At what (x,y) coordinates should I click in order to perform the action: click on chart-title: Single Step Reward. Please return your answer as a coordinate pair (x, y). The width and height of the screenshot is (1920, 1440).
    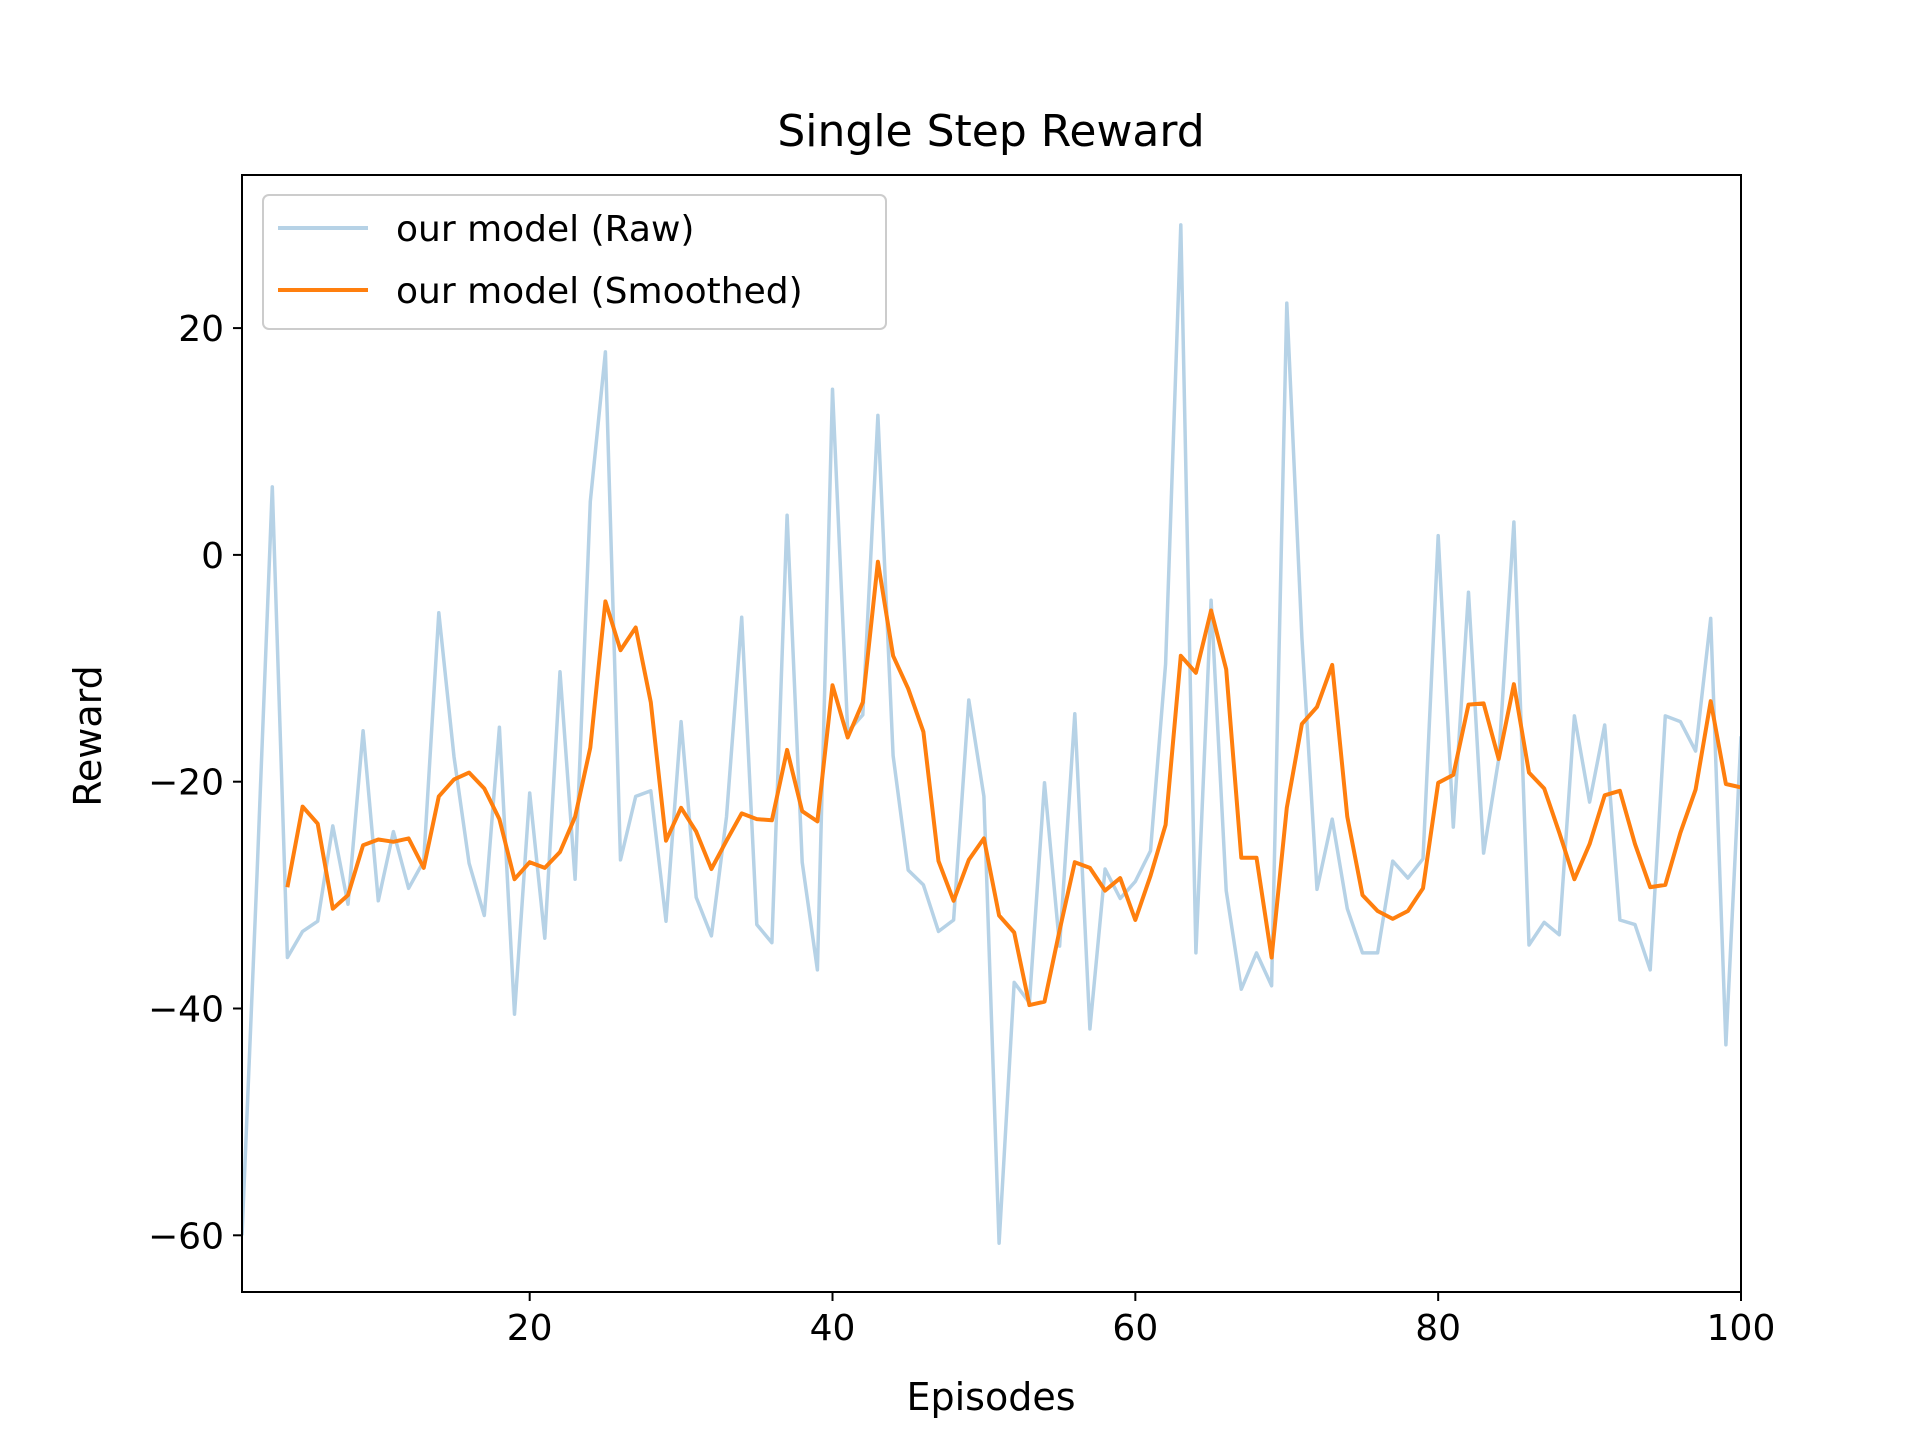
    Looking at the image, I should click on (990, 131).